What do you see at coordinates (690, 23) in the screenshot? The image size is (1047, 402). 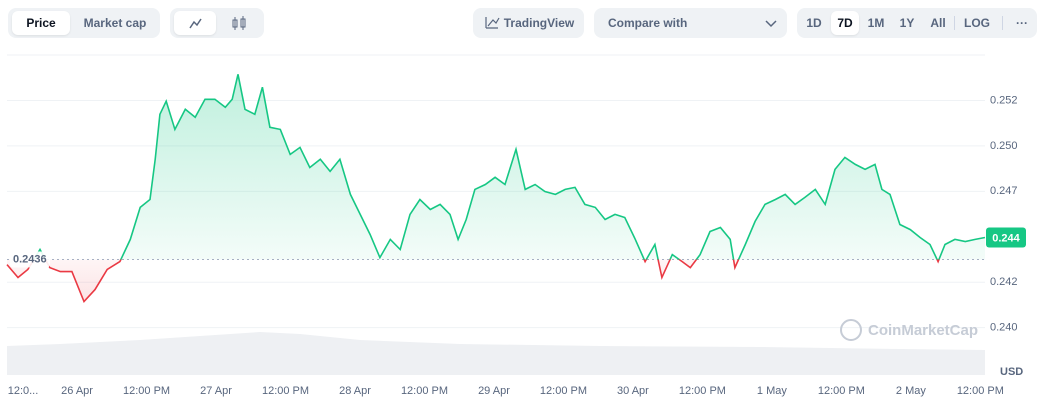 I see `compare-select: Compare with` at bounding box center [690, 23].